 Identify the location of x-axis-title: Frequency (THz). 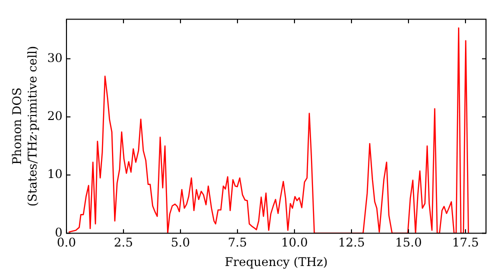
(276, 261).